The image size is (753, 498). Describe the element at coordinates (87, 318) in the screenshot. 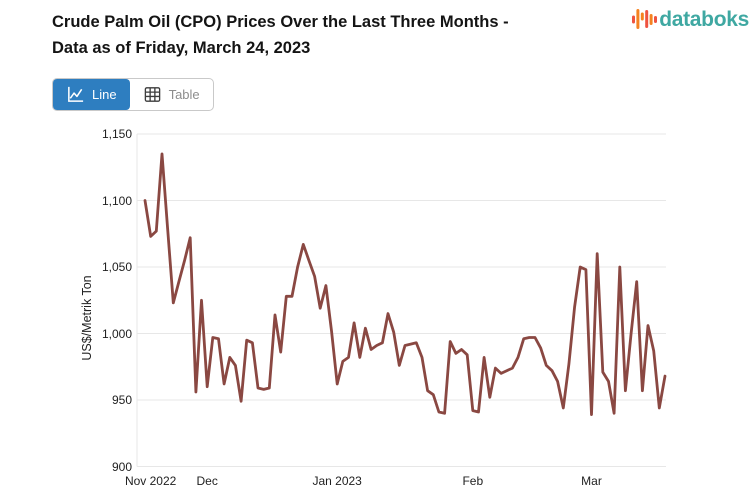

I see `y-axis-title: US$/Metrik Ton` at that location.